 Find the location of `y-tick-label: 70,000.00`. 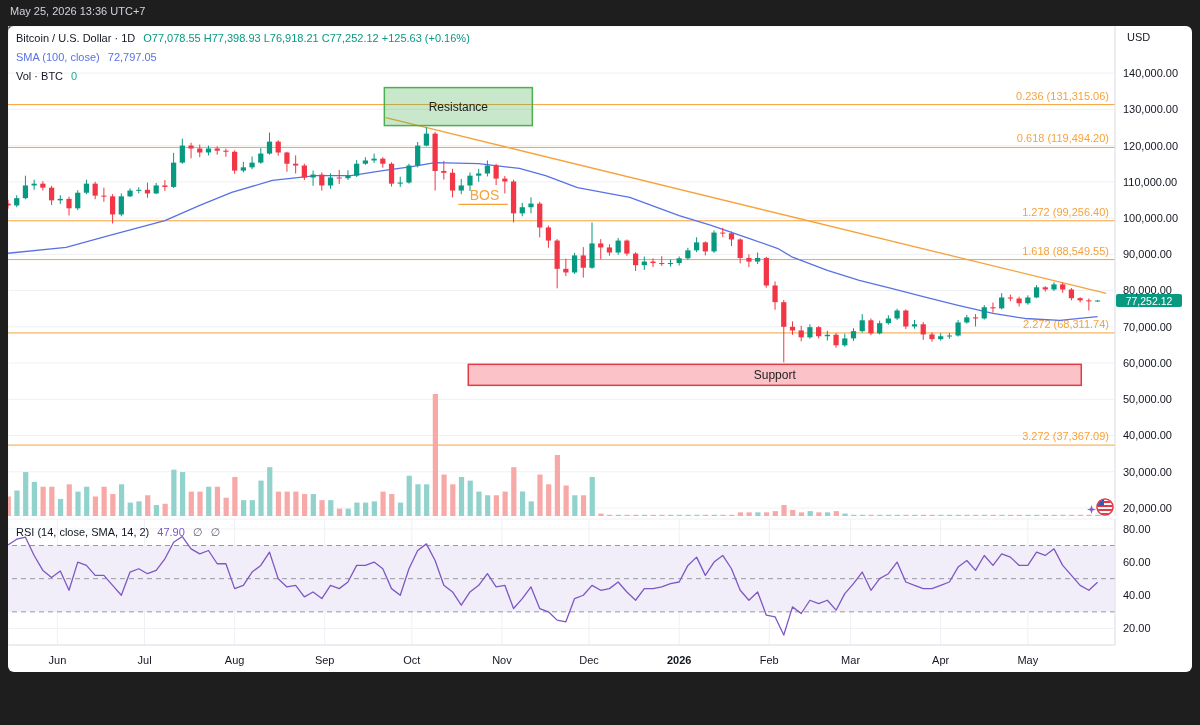

y-tick-label: 70,000.00 is located at coordinates (1147, 326).